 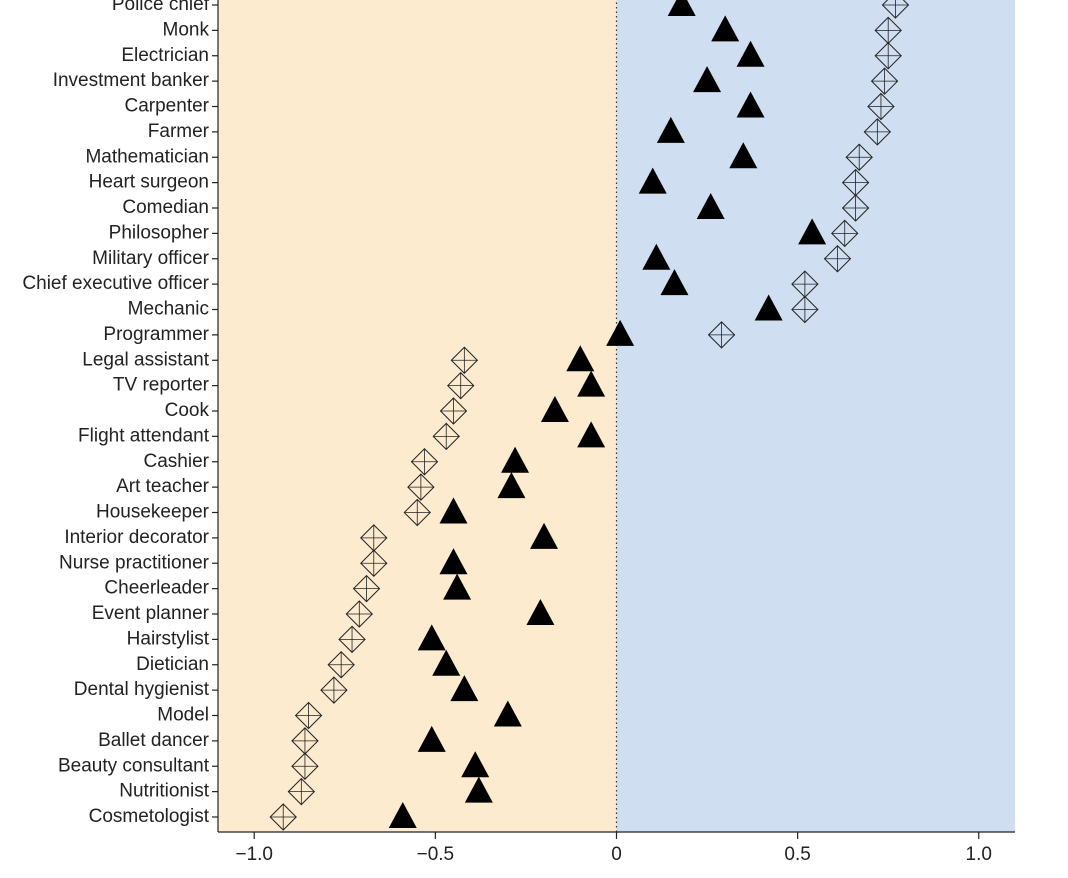 What do you see at coordinates (164, 791) in the screenshot?
I see `y-tick-label: Nutritionist` at bounding box center [164, 791].